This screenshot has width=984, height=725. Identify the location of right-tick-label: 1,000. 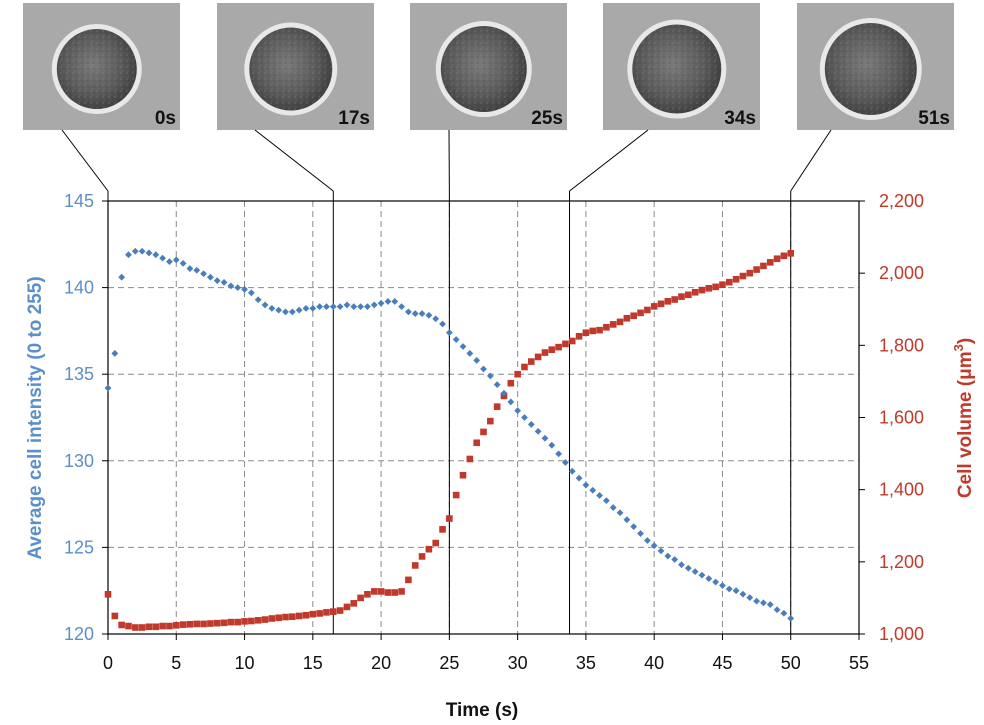
(901, 634).